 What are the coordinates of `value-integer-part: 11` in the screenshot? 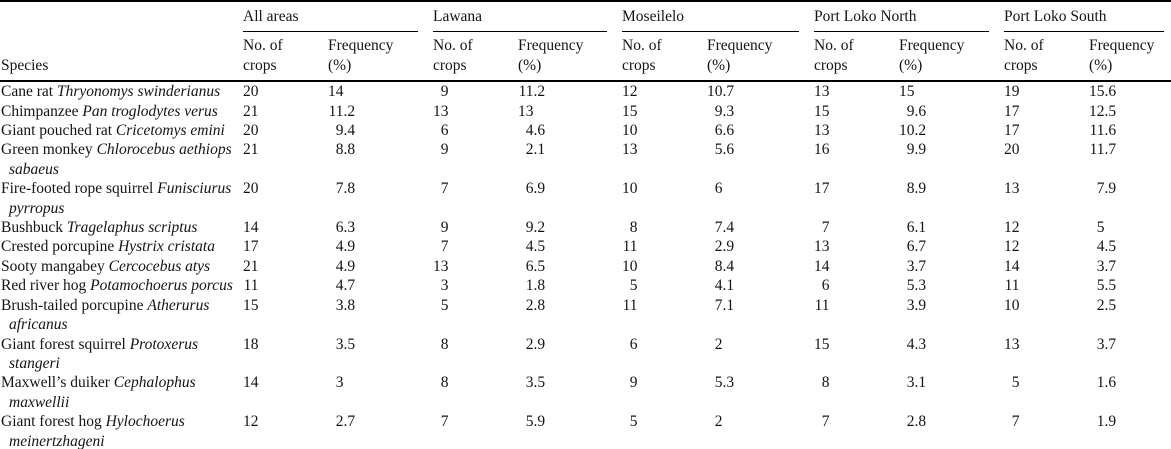 It's located at (526, 92).